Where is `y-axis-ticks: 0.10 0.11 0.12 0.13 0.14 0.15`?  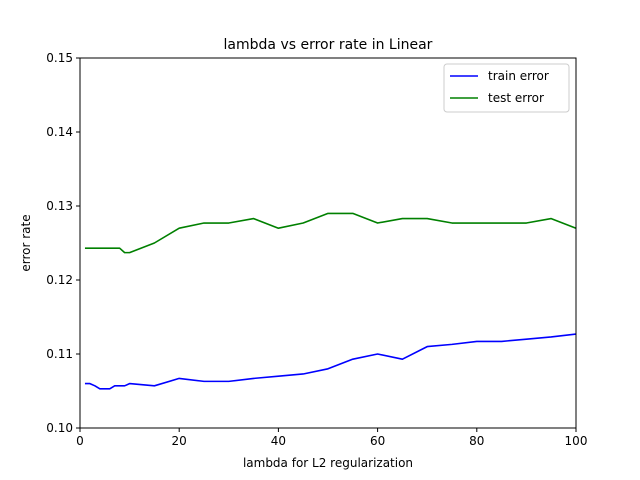 y-axis-ticks: 0.10 0.11 0.12 0.13 0.14 0.15 is located at coordinates (63, 243).